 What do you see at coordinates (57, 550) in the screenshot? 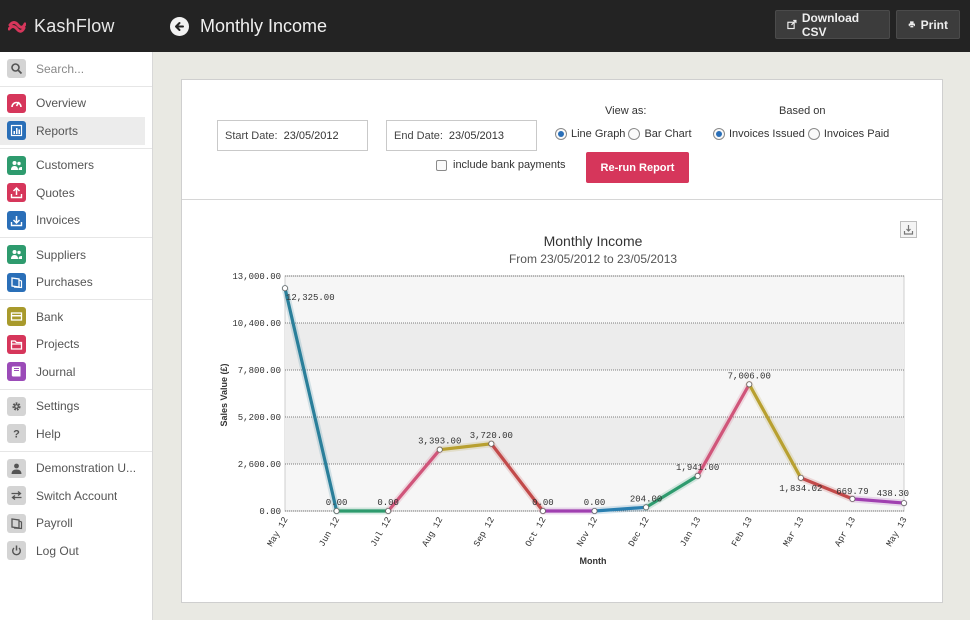
I see `sidebar-item-label: Log Out` at bounding box center [57, 550].